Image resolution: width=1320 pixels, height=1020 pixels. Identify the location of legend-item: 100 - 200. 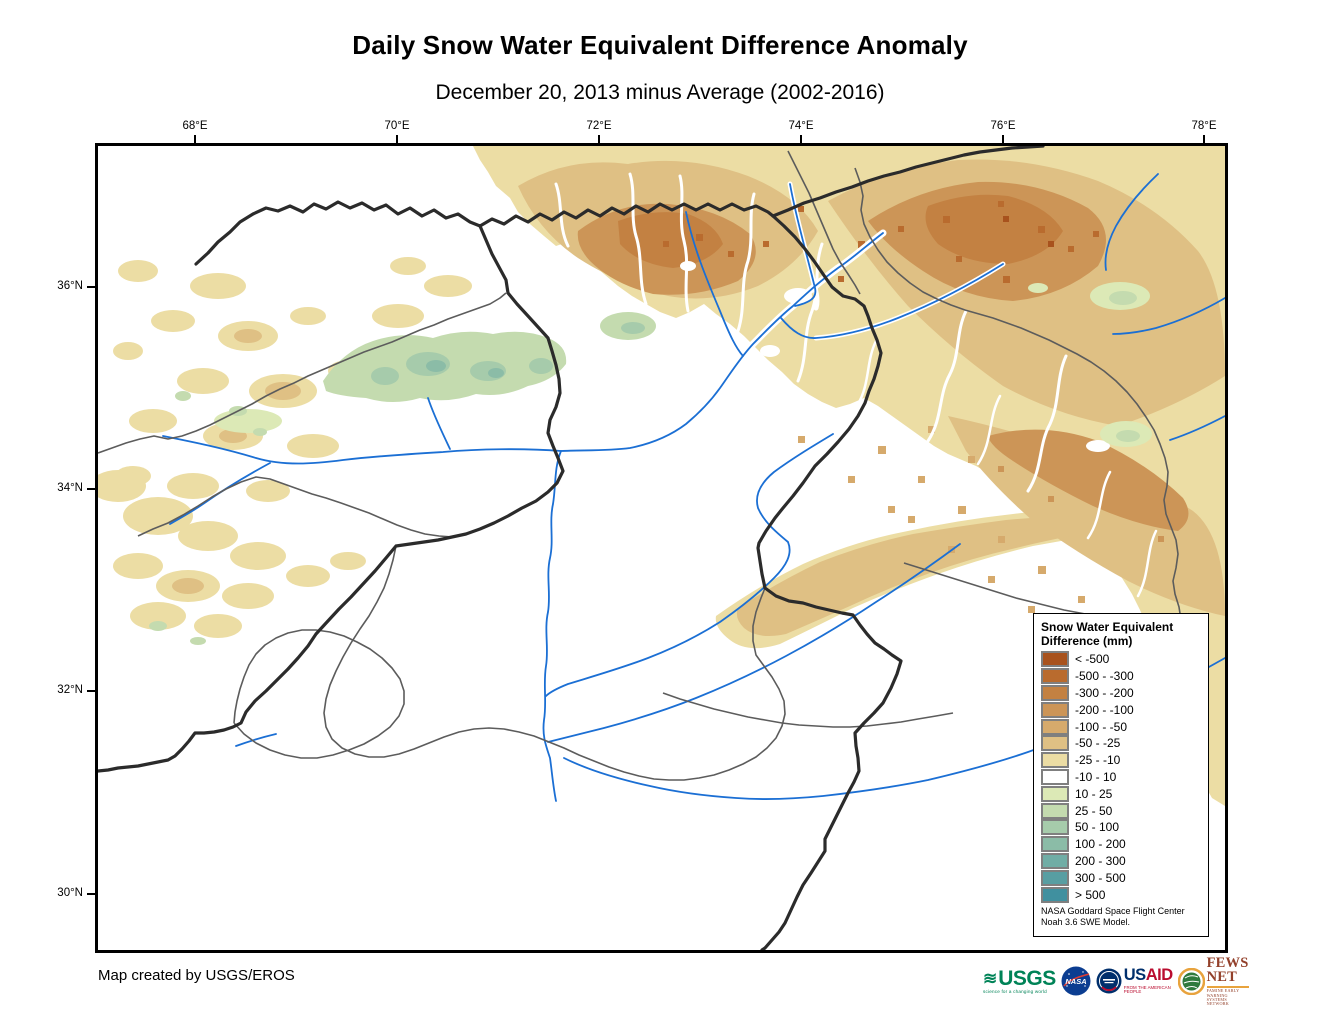
(1121, 844).